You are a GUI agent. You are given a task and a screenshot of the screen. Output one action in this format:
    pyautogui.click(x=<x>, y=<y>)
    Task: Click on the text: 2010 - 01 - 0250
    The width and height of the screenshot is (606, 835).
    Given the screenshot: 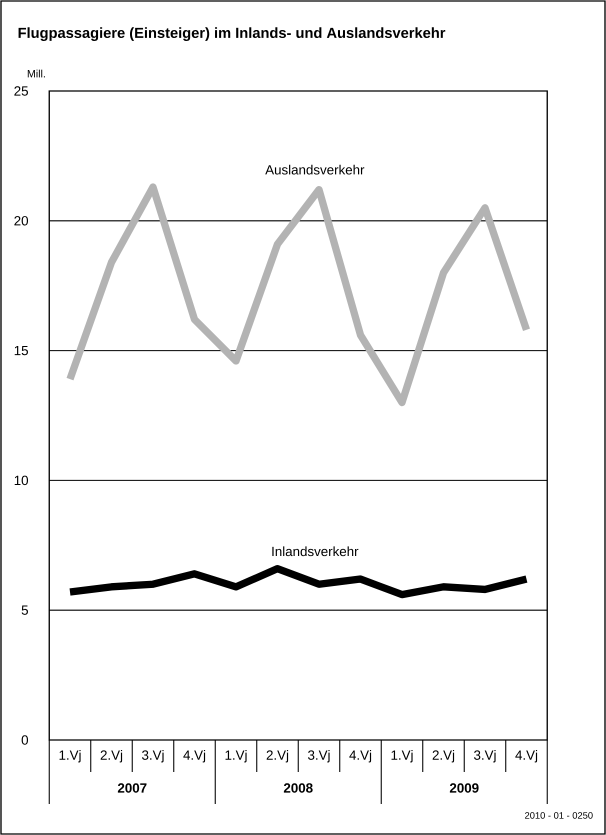 What is the action you would take?
    pyautogui.click(x=559, y=815)
    